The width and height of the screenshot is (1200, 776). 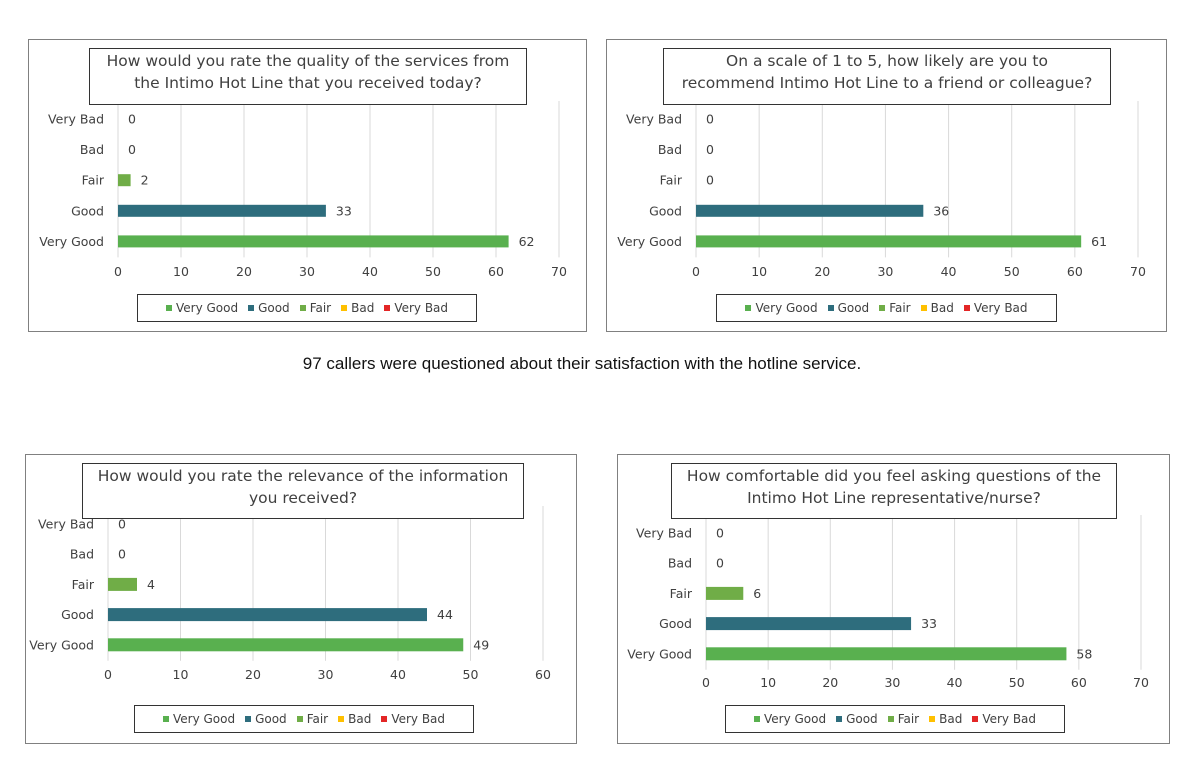 What do you see at coordinates (354, 719) in the screenshot?
I see `legend-item-bad: Bad` at bounding box center [354, 719].